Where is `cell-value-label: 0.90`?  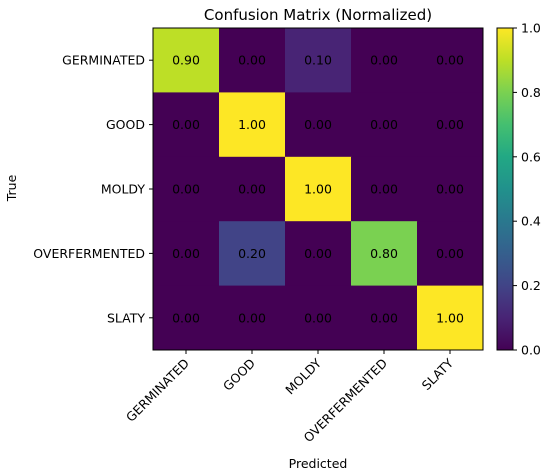 cell-value-label: 0.90 is located at coordinates (186, 60).